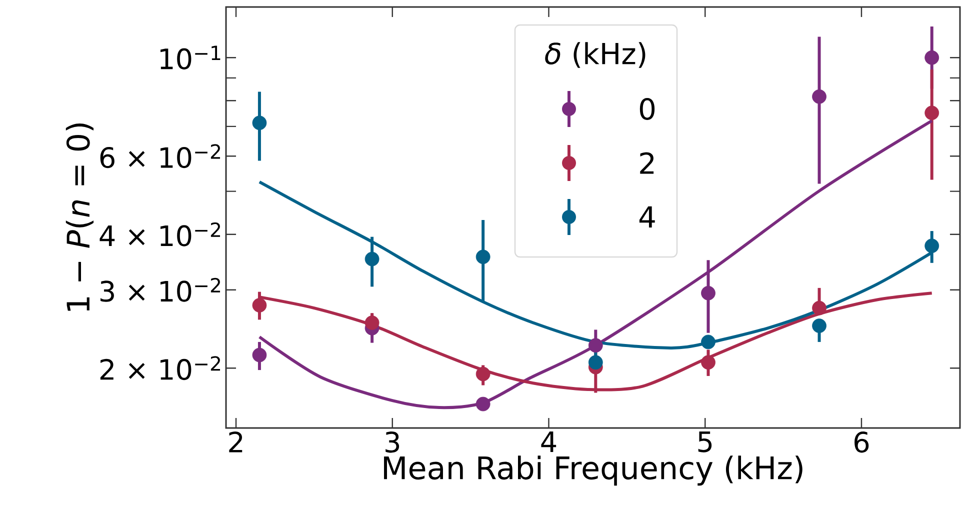 This screenshot has width=962, height=525. Describe the element at coordinates (190, 58) in the screenshot. I see `y-tick-label: 10$^{−1}$` at that location.